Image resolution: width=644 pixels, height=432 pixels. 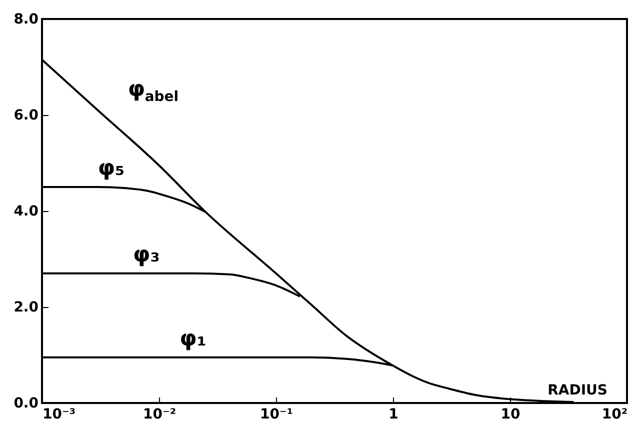 I want to click on x-tick-label: 10⁻¹, so click(x=277, y=414).